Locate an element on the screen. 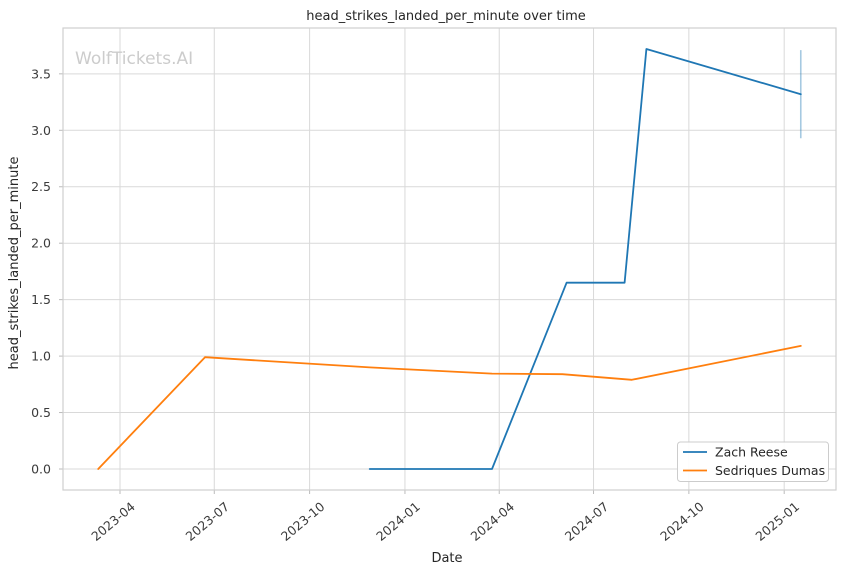 This screenshot has height=575, width=844. x-tick-label: 2024-01 is located at coordinates (398, 521).